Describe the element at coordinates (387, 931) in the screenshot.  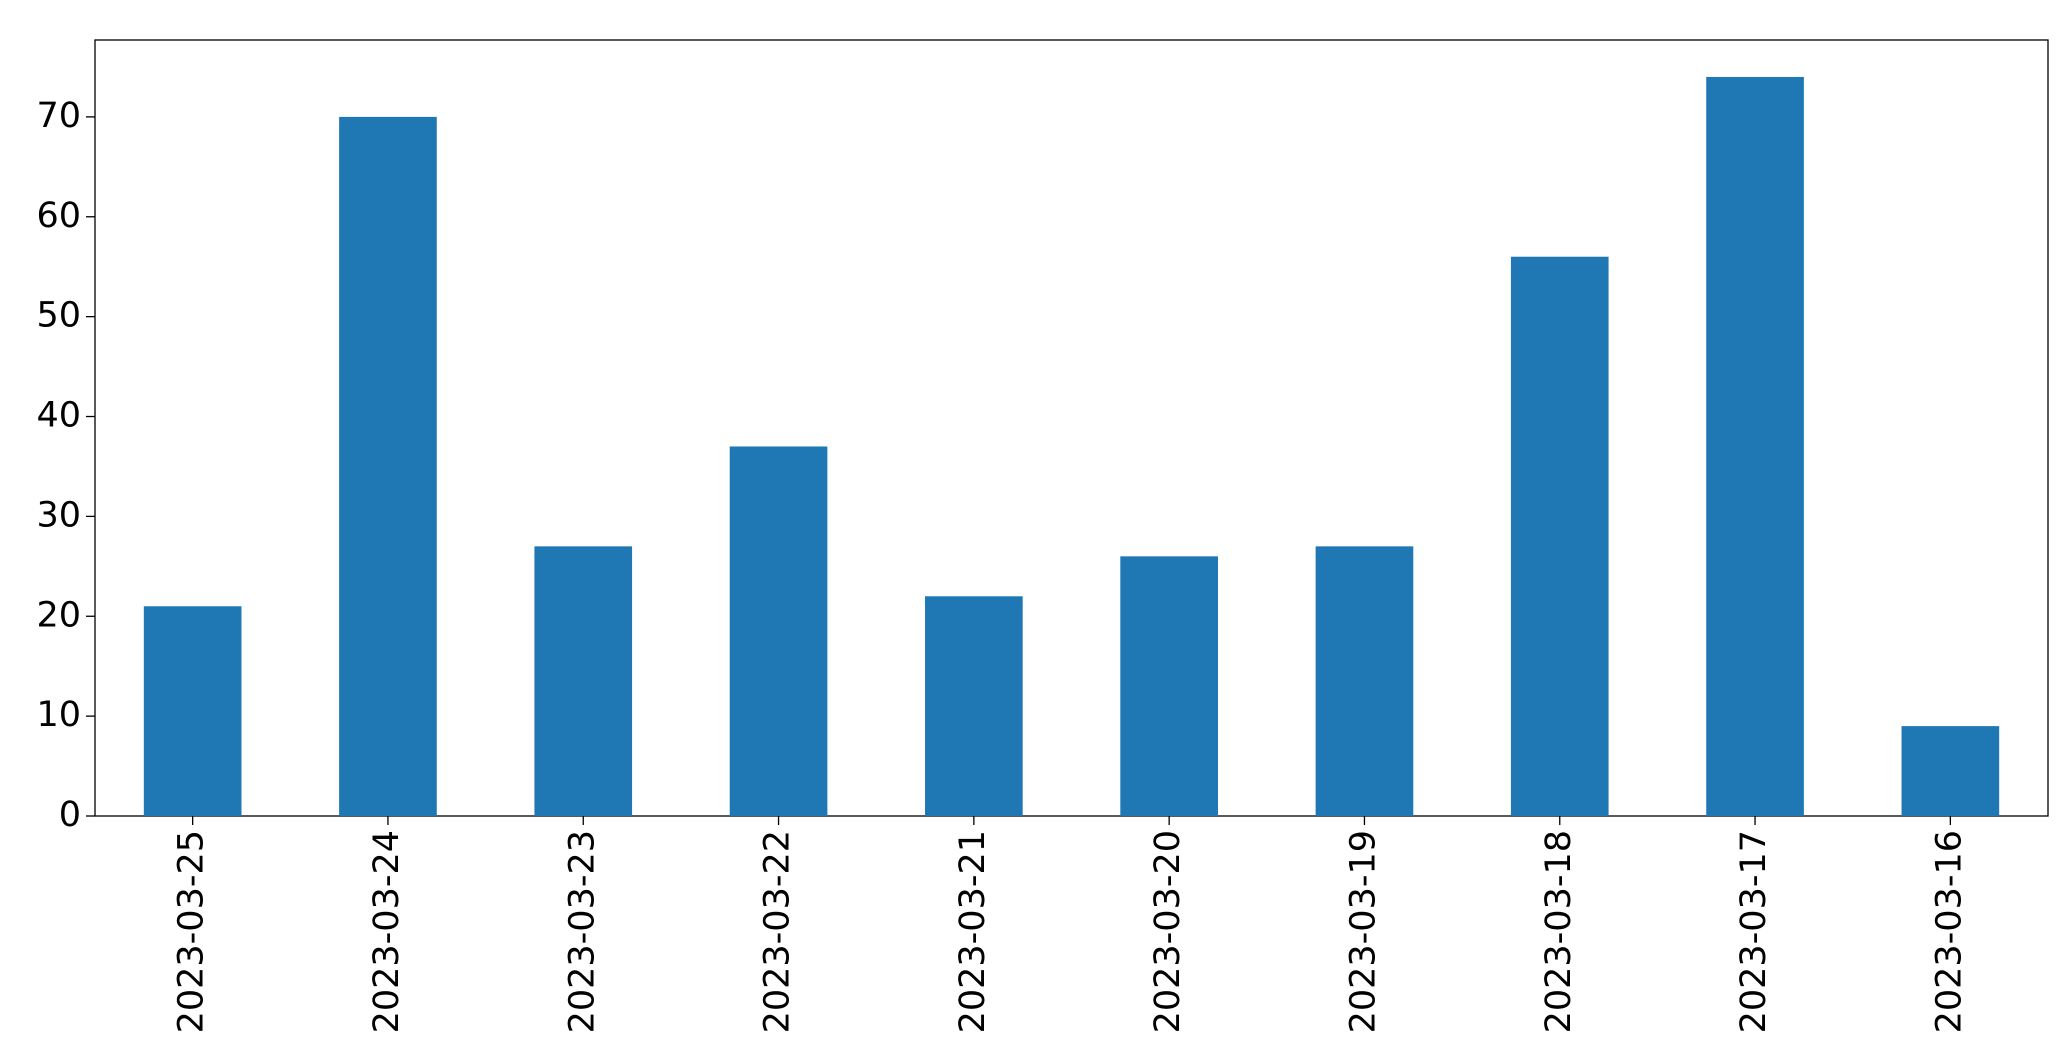
I see `x-tick-label: 2023-03-24` at that location.